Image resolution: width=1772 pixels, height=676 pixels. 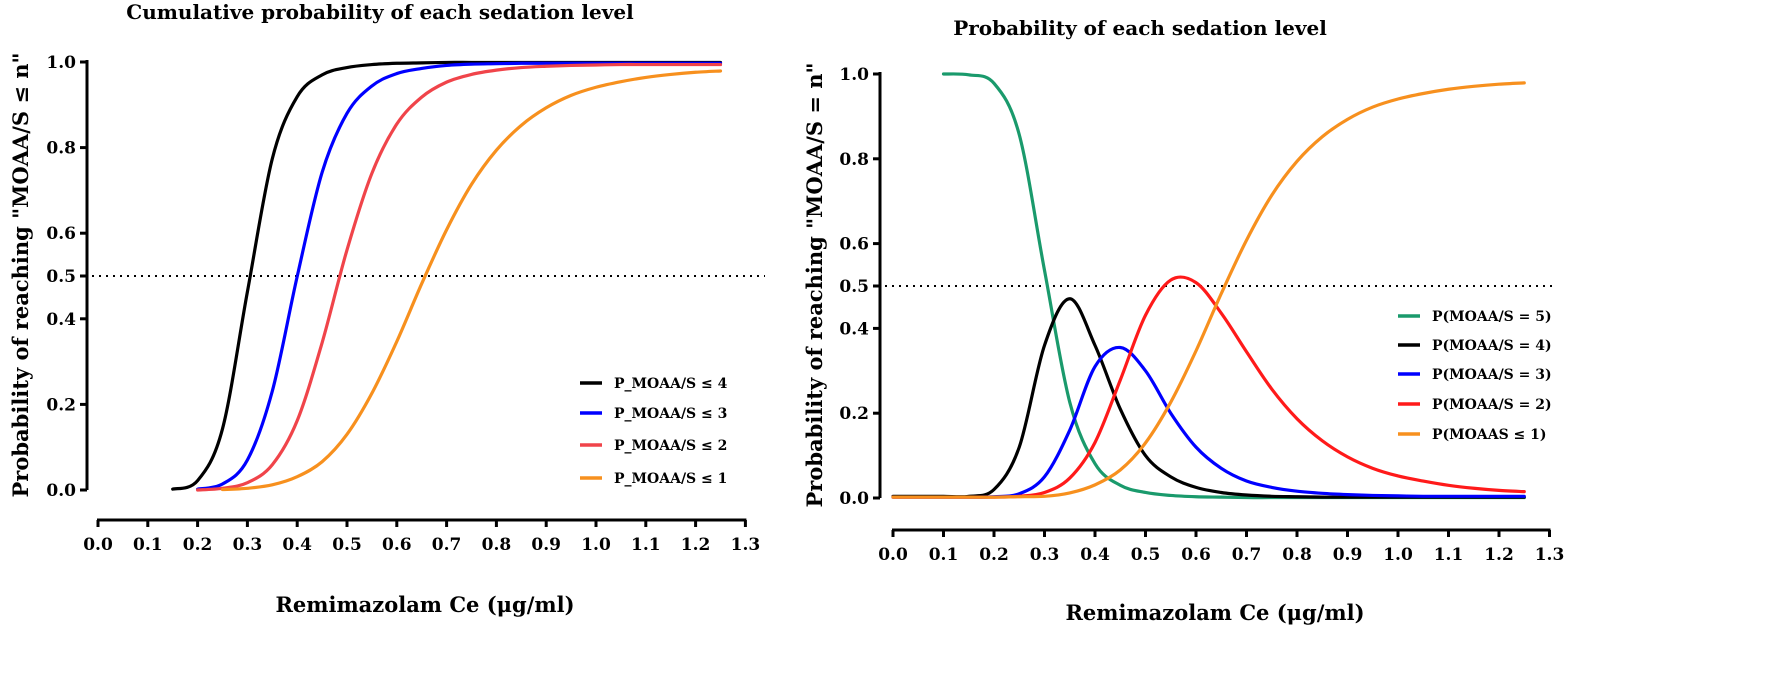 I want to click on legend-label: P_MOAA/S ≤ 1, so click(x=670, y=479).